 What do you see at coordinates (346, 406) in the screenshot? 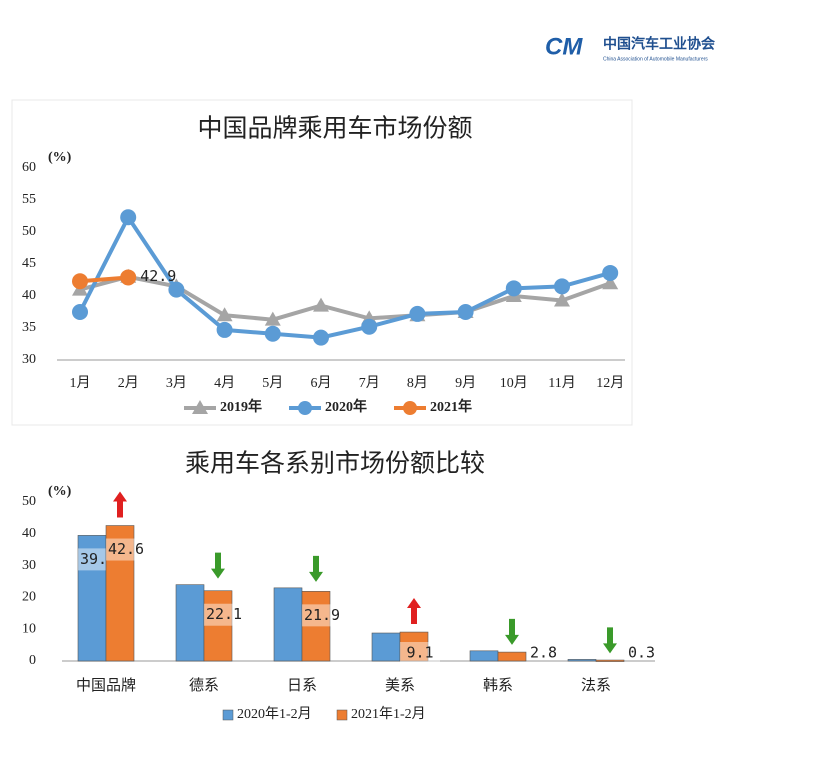
I see `legend-label: 2020年` at bounding box center [346, 406].